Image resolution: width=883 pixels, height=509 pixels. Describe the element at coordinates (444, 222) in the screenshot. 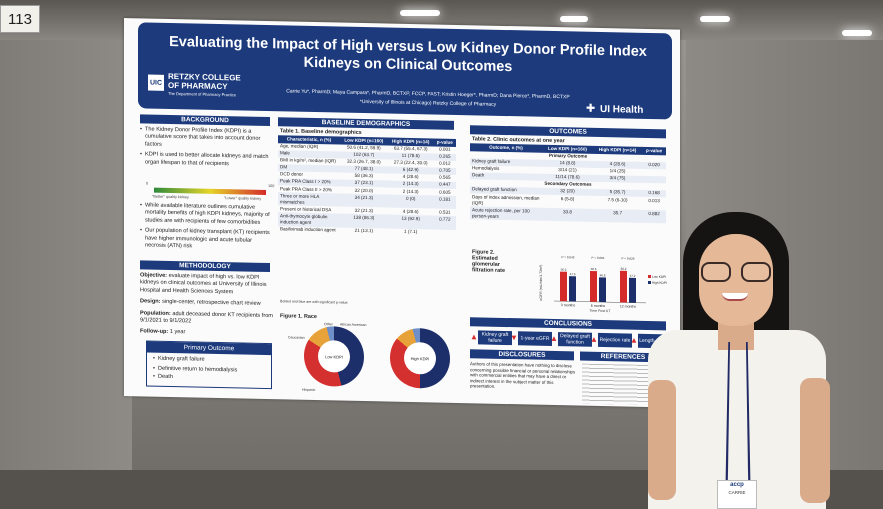

I see `baseline-cell: 0.772` at that location.